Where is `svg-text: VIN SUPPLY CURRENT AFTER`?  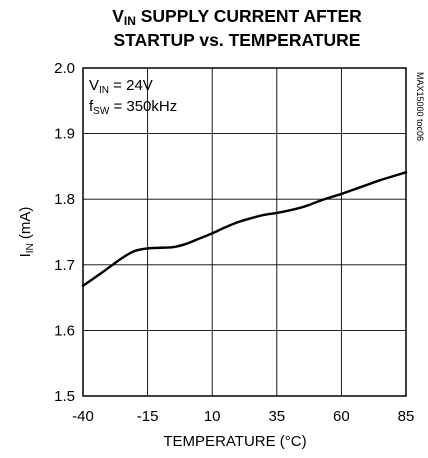 svg-text: VIN SUPPLY CURRENT AFTER is located at coordinates (237, 17).